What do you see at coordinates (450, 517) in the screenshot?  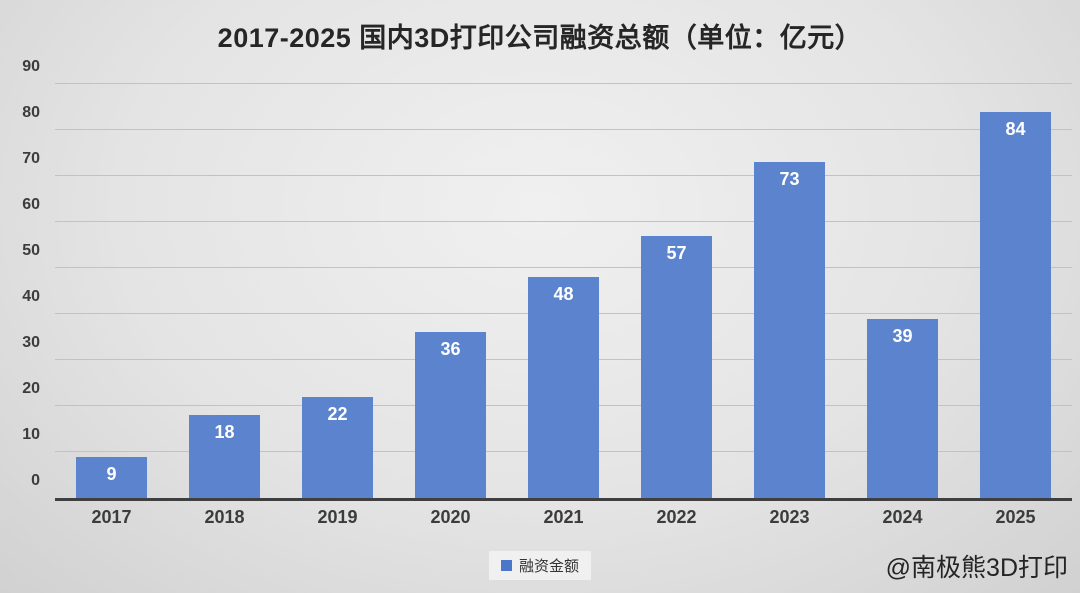 I see `x-tick-label-2020: 2020` at bounding box center [450, 517].